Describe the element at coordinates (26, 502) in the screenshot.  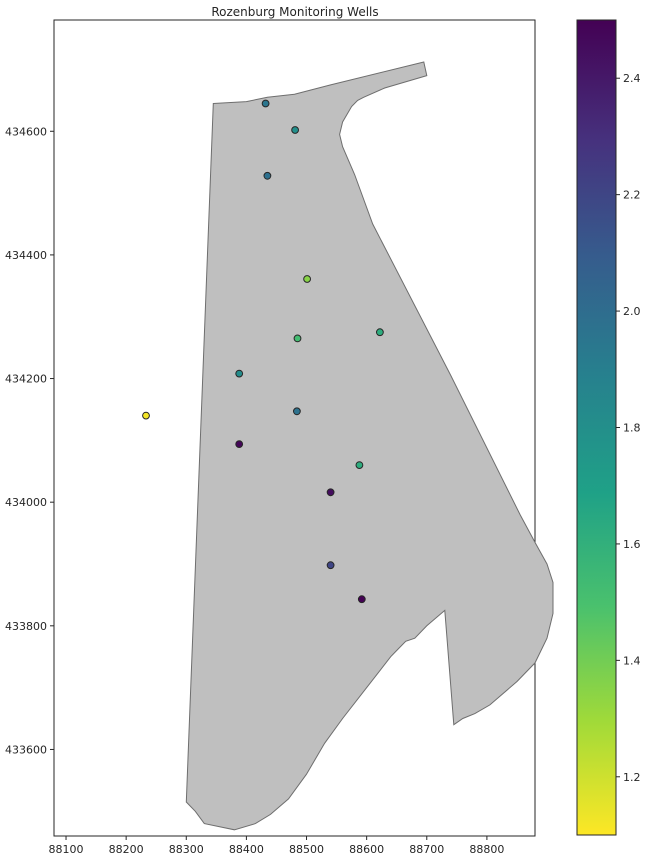
I see `y-tick-label: 434000` at that location.